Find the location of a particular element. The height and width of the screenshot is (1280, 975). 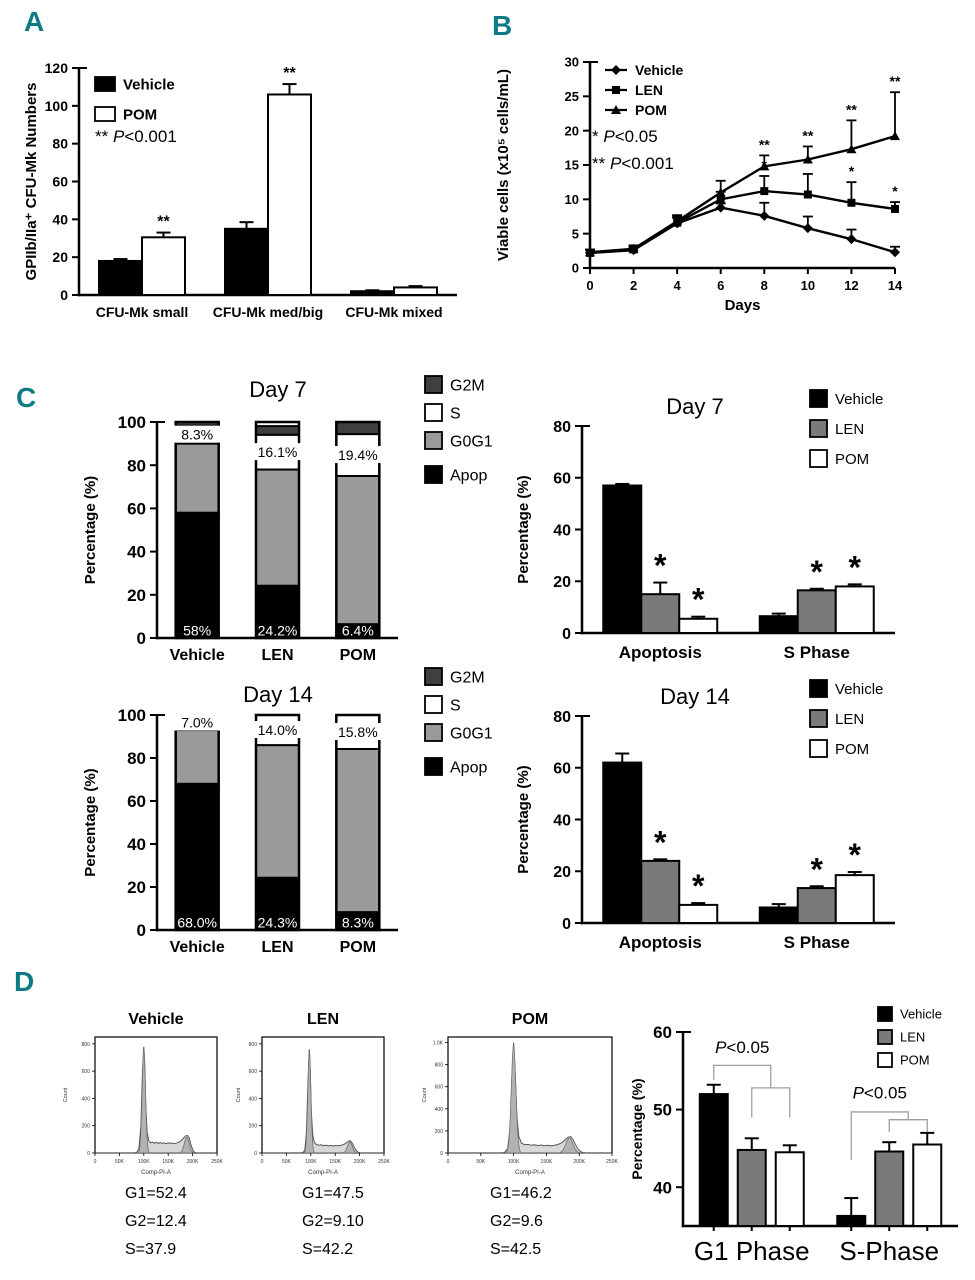

bar-Vehicle-G1 Phase is located at coordinates (713, 1160).